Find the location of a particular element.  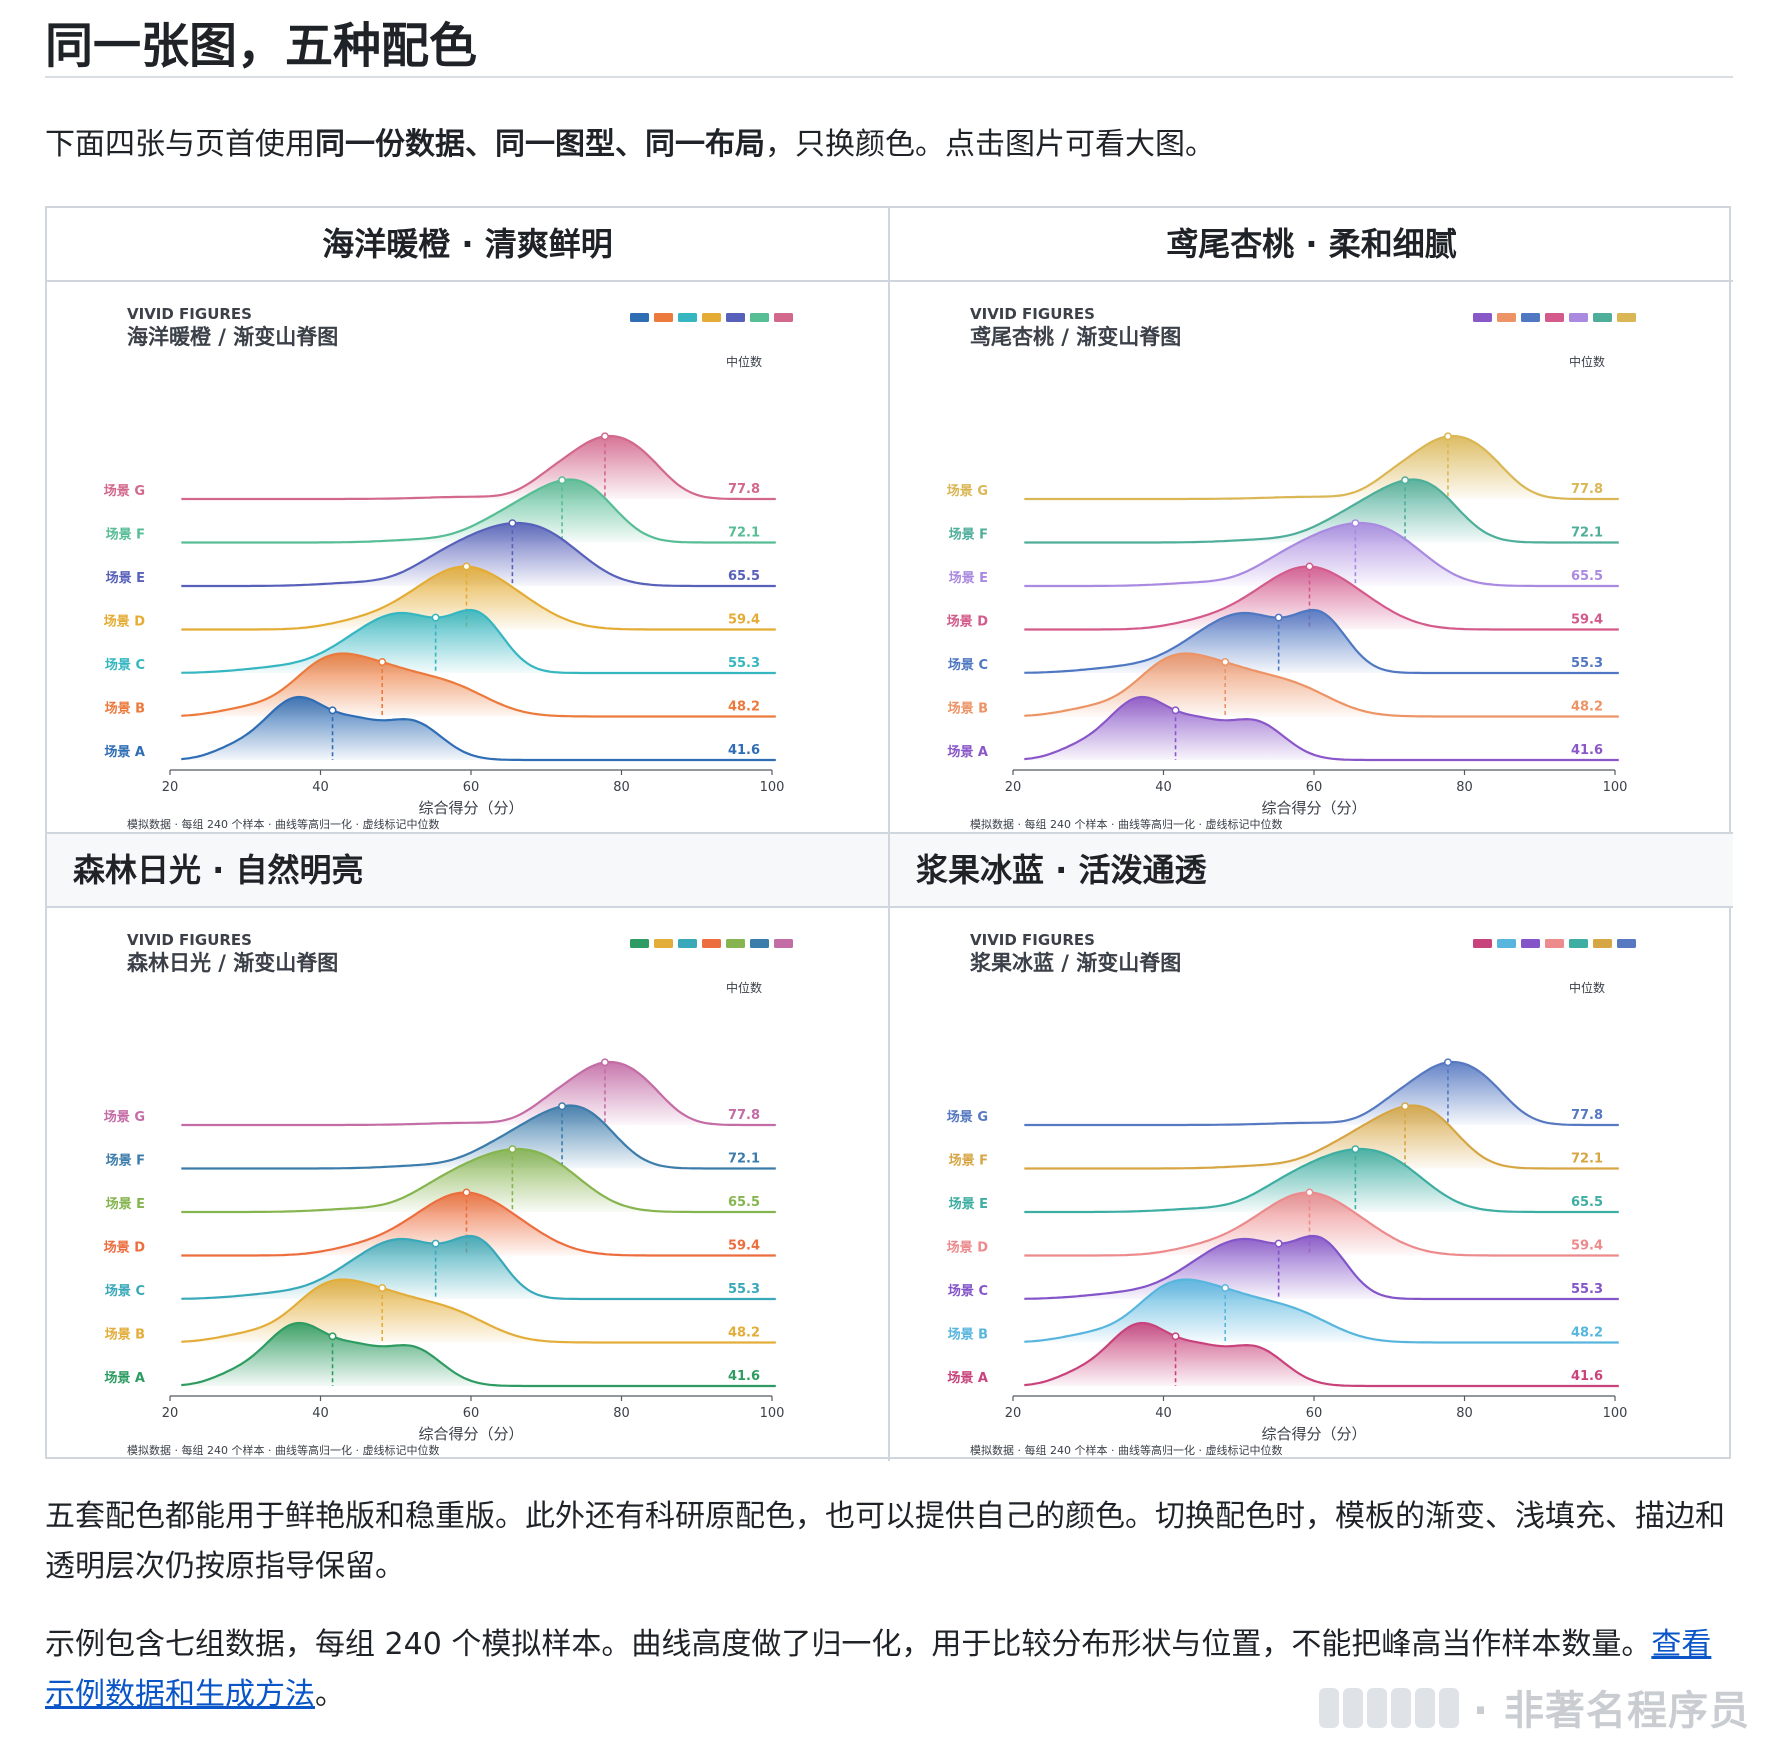

panel-heading: 森林日光 · 自然明亮 is located at coordinates (467, 871).